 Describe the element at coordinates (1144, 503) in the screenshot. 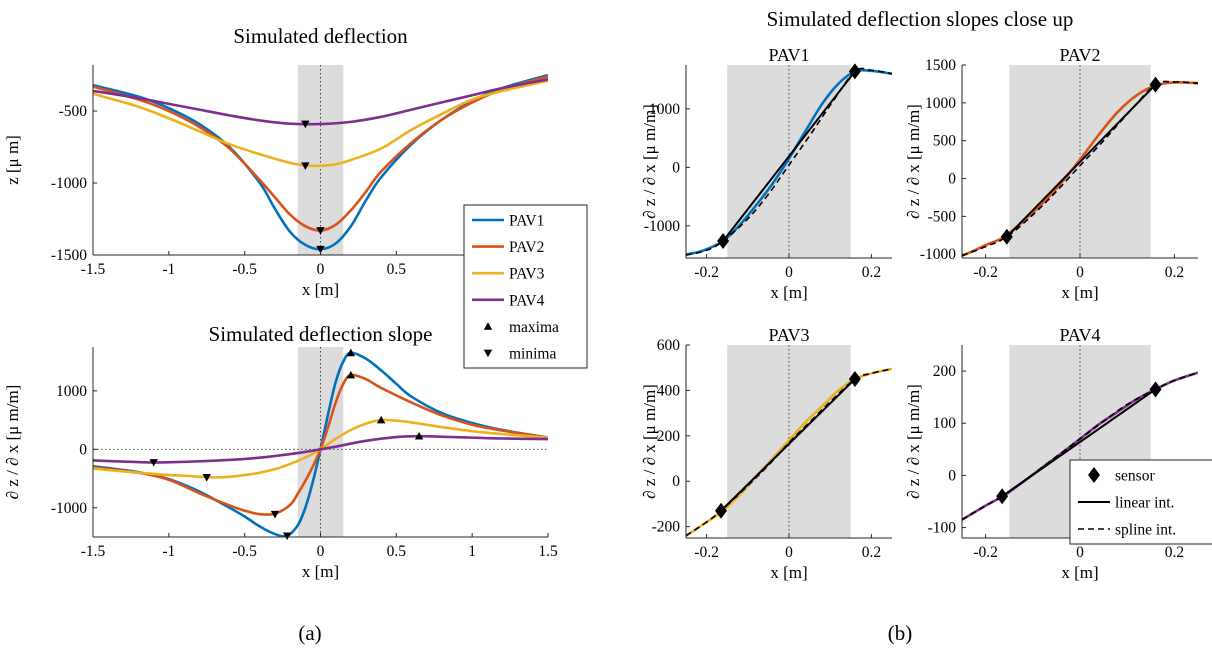

I see `legend-b-label: linear int.` at that location.